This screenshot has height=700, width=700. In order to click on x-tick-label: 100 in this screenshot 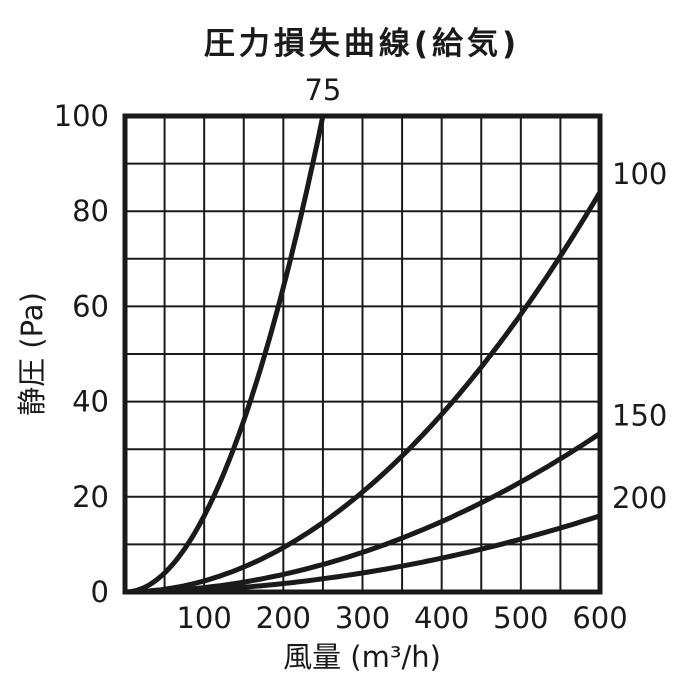, I will do `click(203, 618)`.